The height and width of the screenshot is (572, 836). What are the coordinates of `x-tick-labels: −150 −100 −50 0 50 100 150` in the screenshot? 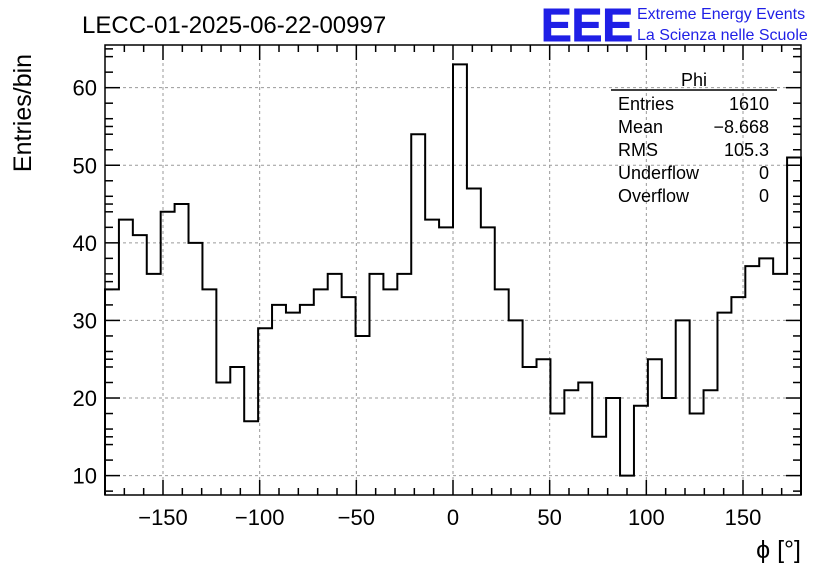 It's located at (449, 517).